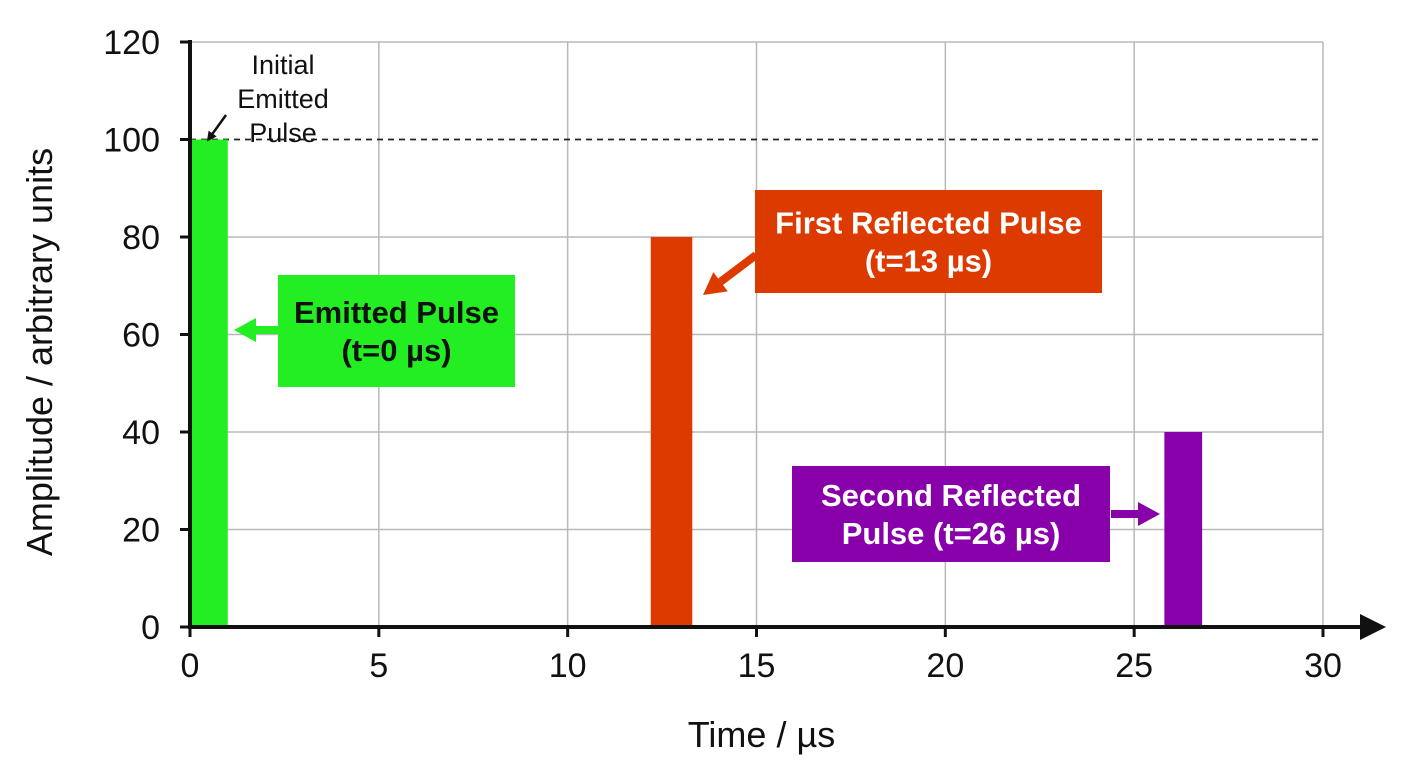 The width and height of the screenshot is (1408, 768). I want to click on note-text: Pulse, so click(283, 133).